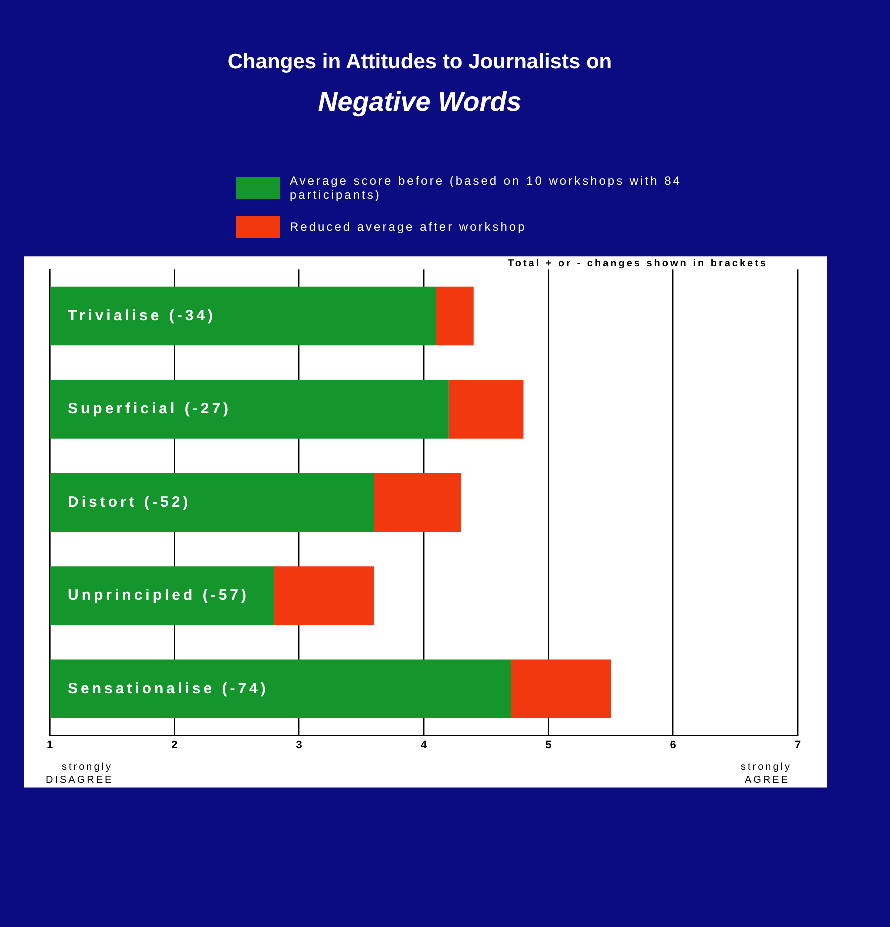  What do you see at coordinates (798, 745) in the screenshot?
I see `x-tick-label: 7` at bounding box center [798, 745].